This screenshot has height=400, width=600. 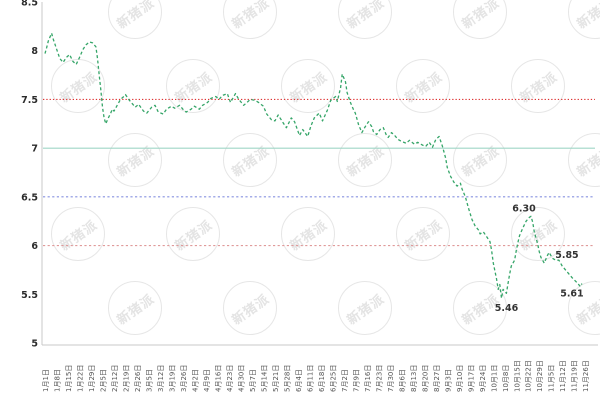 What do you see at coordinates (566, 255) in the screenshot?
I see `point-value-label: 5.85` at bounding box center [566, 255].